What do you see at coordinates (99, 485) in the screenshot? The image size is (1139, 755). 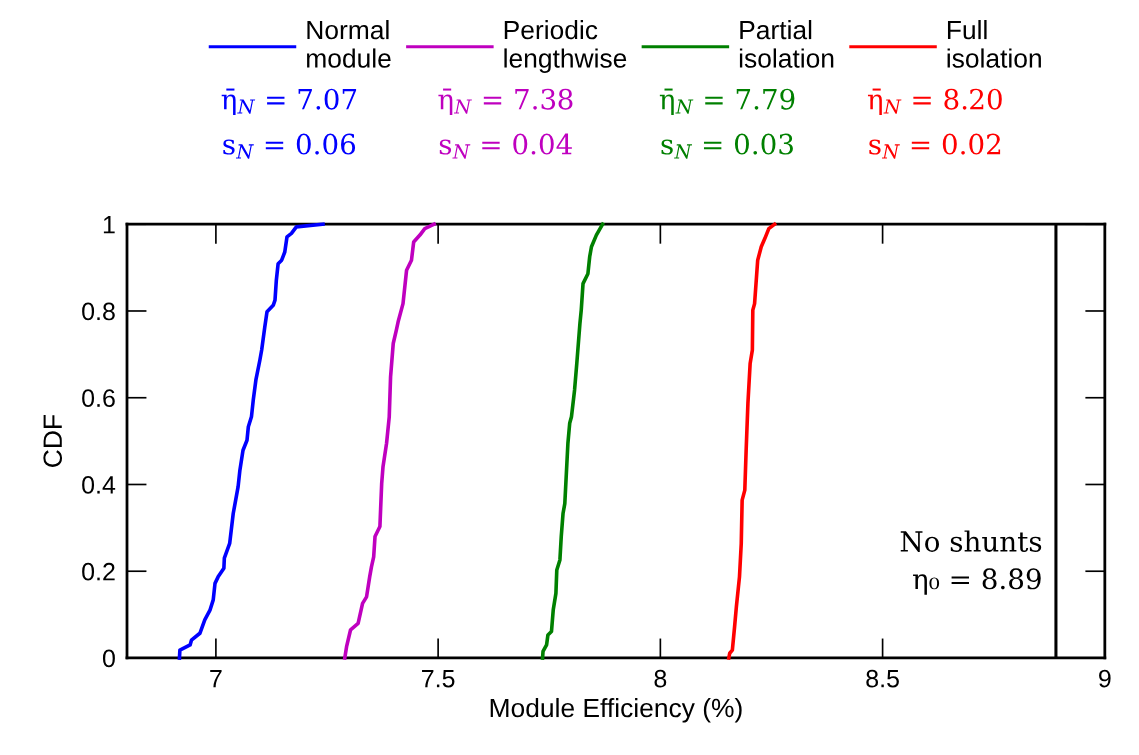 I see `y-tick-label: 0.4` at bounding box center [99, 485].